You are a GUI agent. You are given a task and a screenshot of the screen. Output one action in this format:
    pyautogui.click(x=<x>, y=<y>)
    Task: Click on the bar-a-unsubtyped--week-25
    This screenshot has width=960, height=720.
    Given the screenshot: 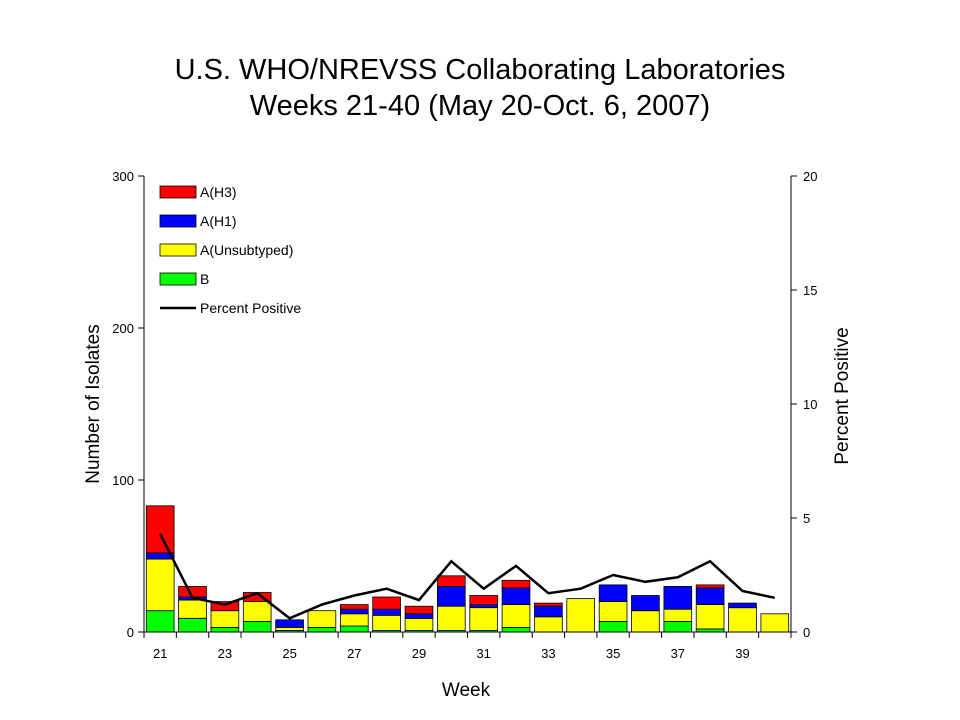 What is the action you would take?
    pyautogui.click(x=289, y=629)
    